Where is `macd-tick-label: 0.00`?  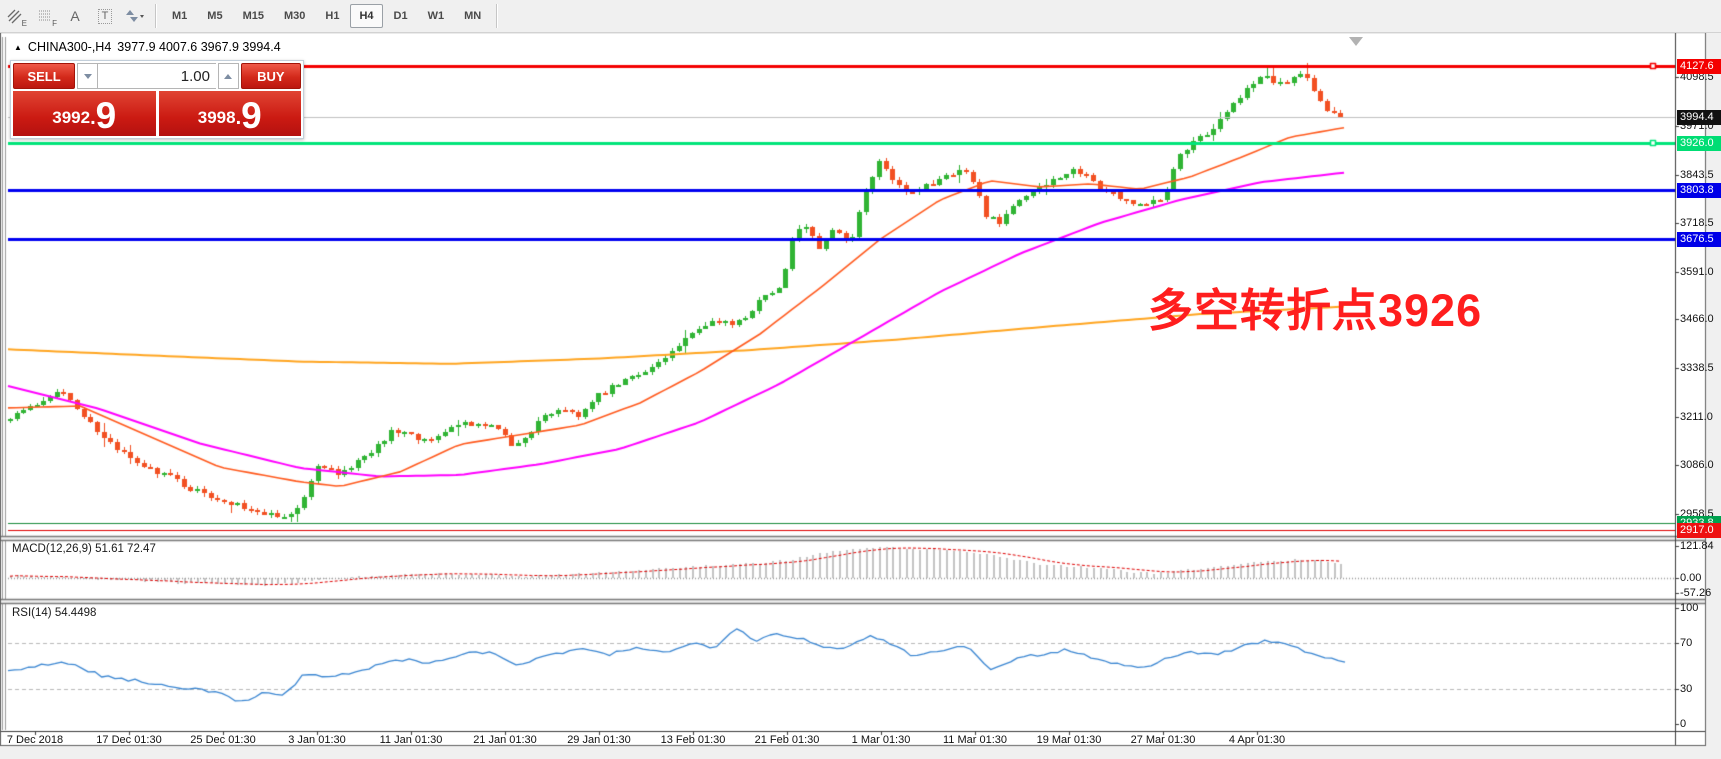 macd-tick-label: 0.00 is located at coordinates (1691, 578).